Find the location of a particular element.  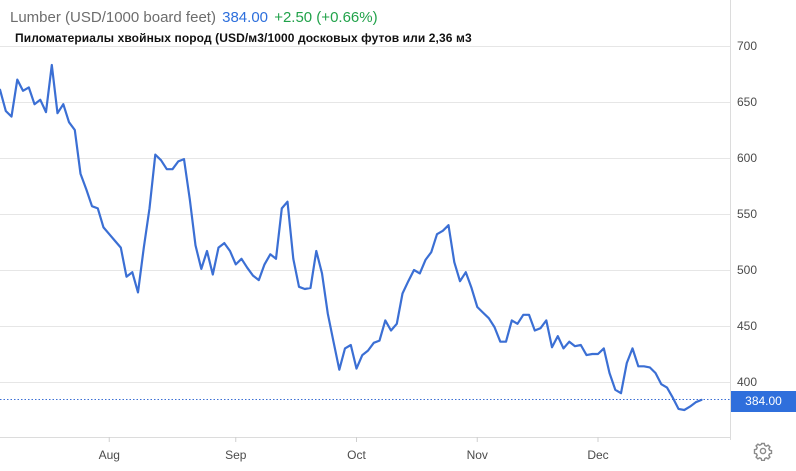

y-tick-label: 600 is located at coordinates (747, 158).